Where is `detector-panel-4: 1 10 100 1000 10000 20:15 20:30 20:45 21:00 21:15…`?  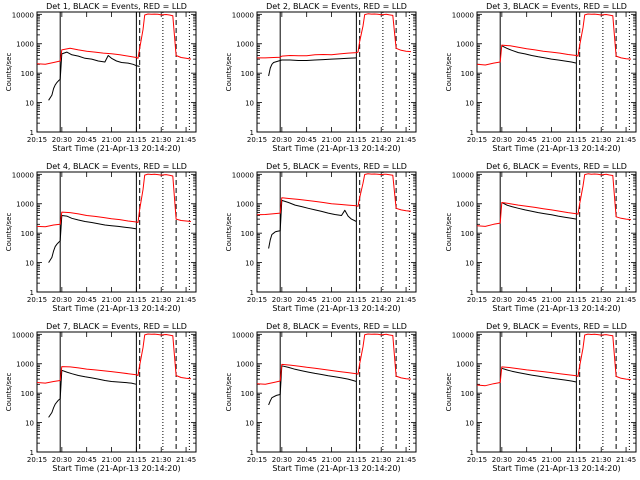
detector-panel-4: 1 10 100 1000 10000 20:15 20:30 20:45 21:00 21:15… is located at coordinates (101, 237).